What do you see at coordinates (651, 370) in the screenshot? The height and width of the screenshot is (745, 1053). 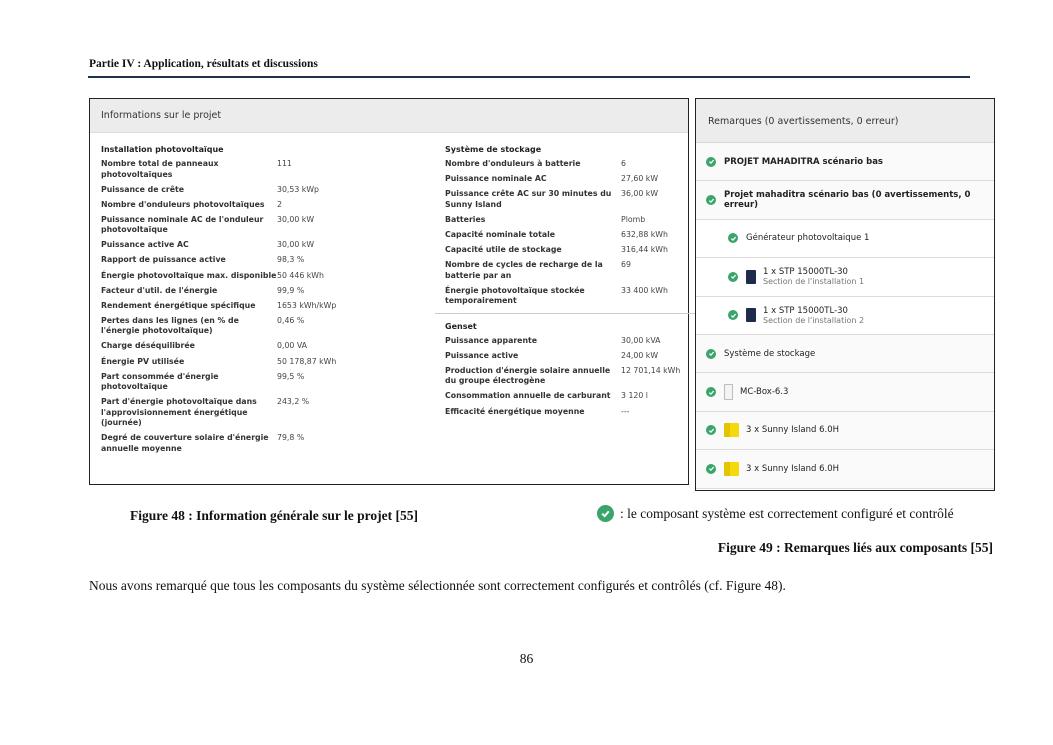 I see `info-value: 12 701,14 kWh` at bounding box center [651, 370].